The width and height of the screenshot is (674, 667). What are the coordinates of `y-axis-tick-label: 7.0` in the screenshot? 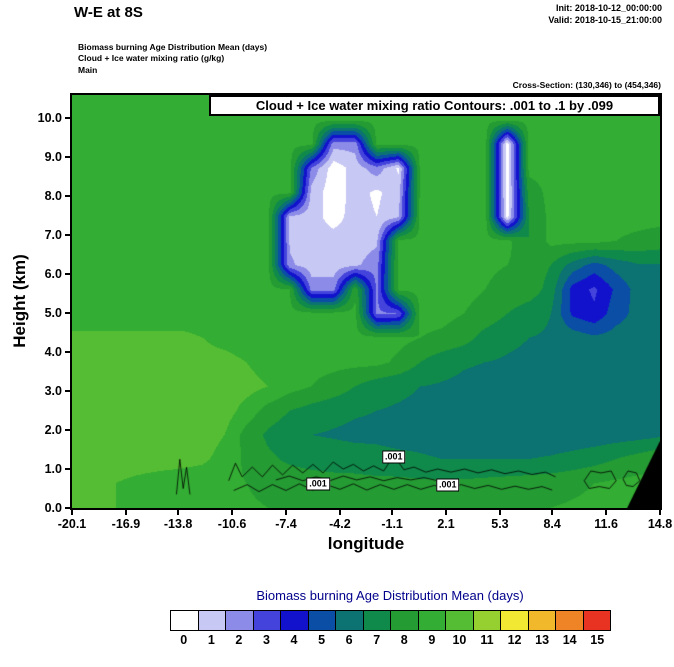 It's located at (53, 235).